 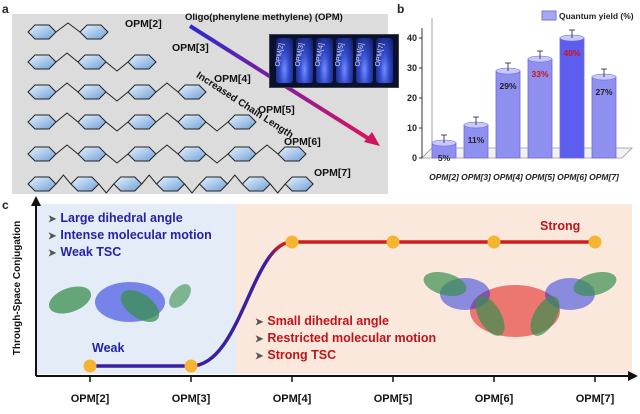 I want to click on opm-row-label: OPM[7], so click(x=332, y=173).